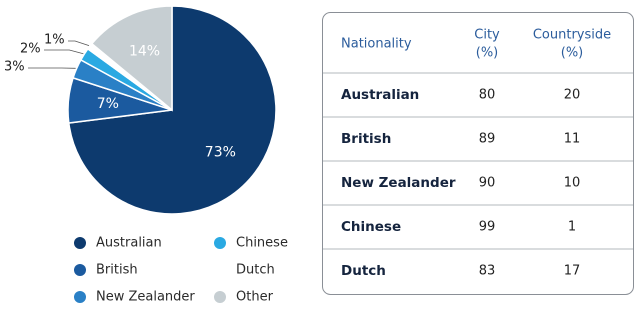 The height and width of the screenshot is (312, 639). What do you see at coordinates (129, 243) in the screenshot?
I see `legend-label: Australian` at bounding box center [129, 243].